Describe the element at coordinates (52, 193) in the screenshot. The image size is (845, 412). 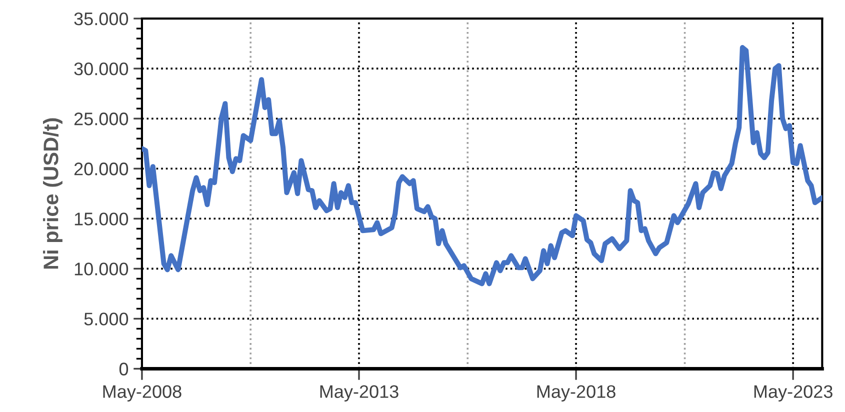
I see `y-axis-title: Ni price (USD/t)` at that location.